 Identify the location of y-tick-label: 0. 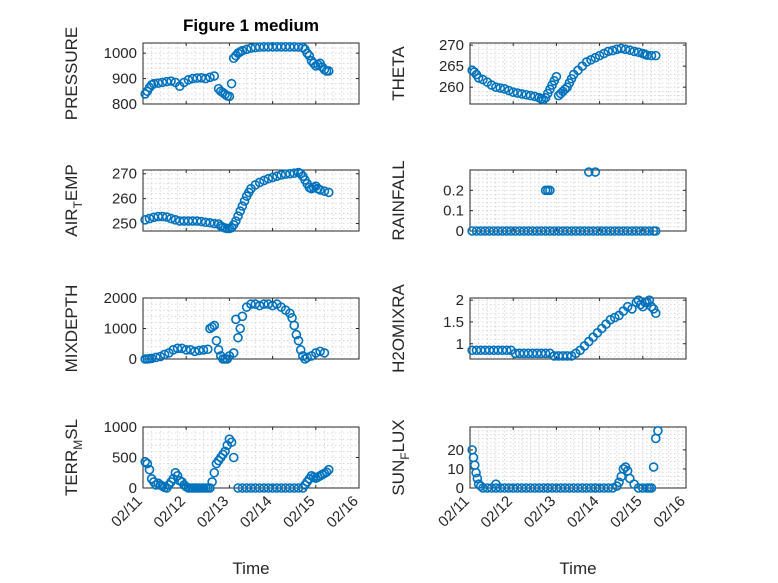
(460, 488).